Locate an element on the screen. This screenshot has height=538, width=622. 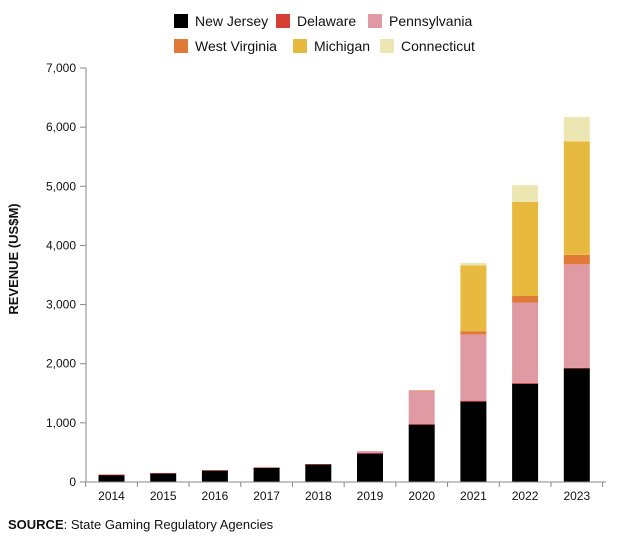
x-tick-label: 2020 is located at coordinates (421, 496).